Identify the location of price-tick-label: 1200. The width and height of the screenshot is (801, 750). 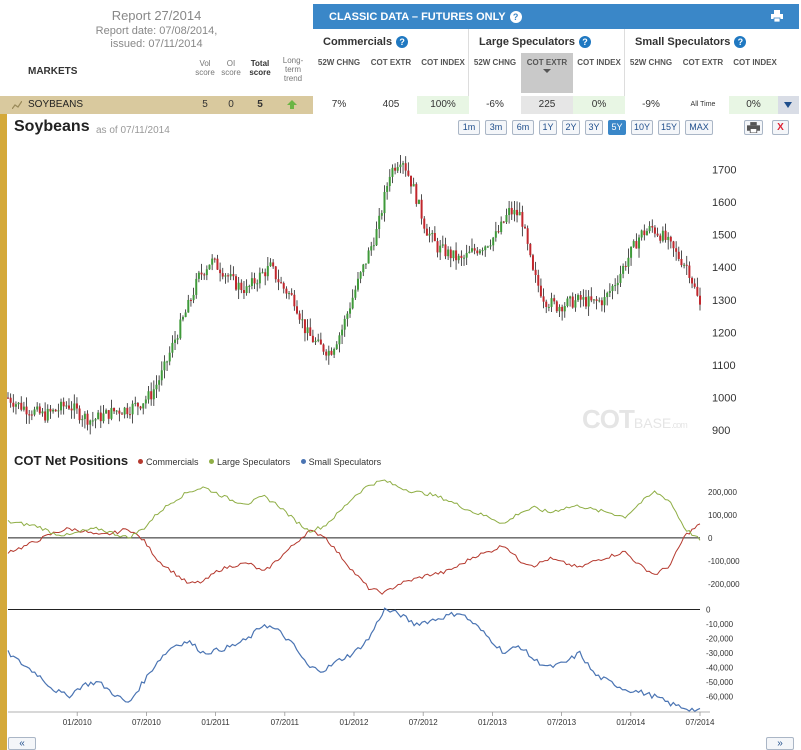
(724, 333).